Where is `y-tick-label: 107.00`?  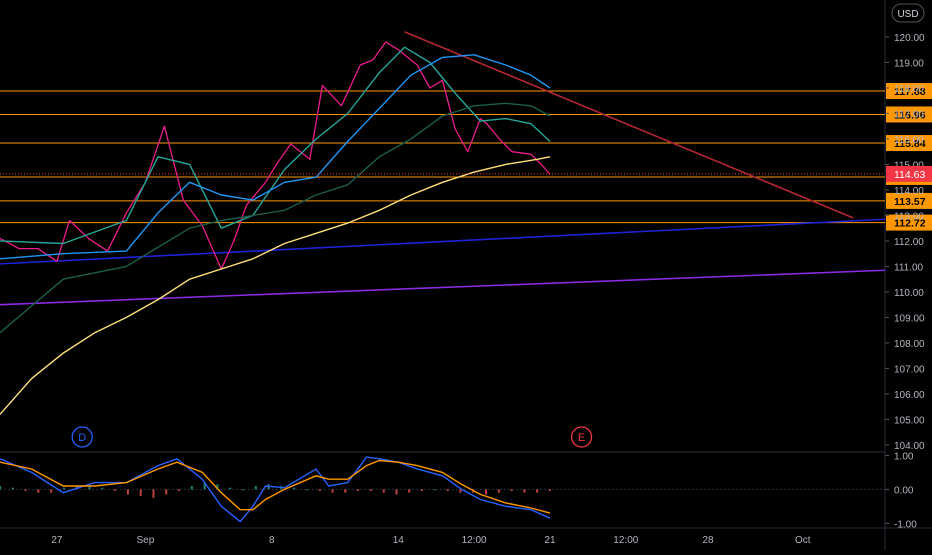 y-tick-label: 107.00 is located at coordinates (909, 369).